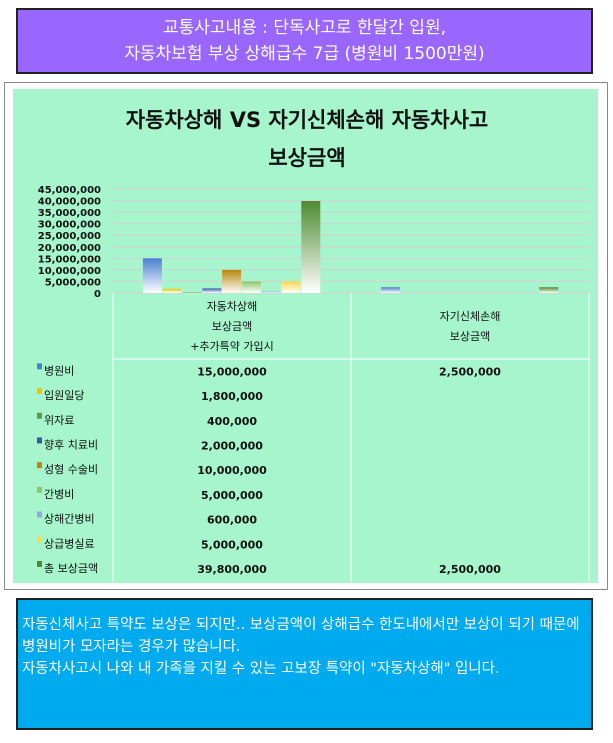  Describe the element at coordinates (71, 568) in the screenshot. I see `legend-label: 총 보상금액` at that location.